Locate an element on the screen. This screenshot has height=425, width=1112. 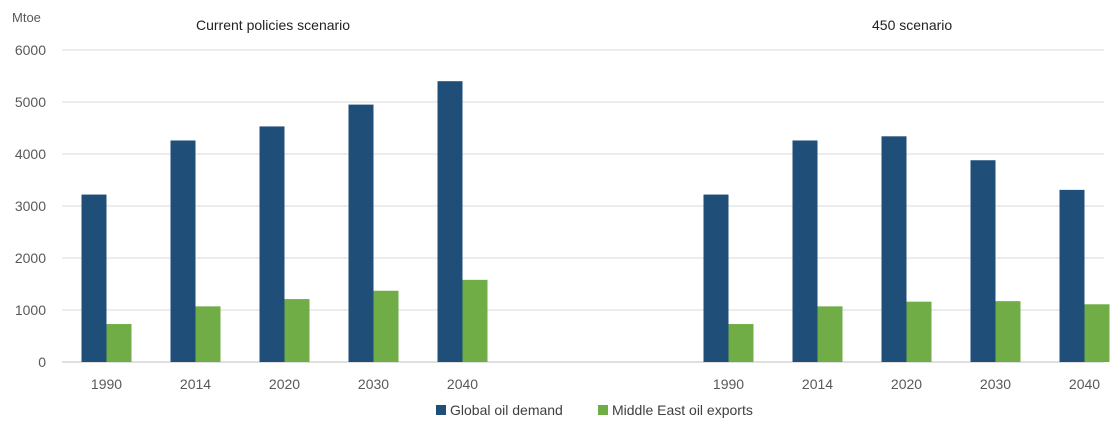
bar-450-1990-middle-east-oil-exports is located at coordinates (741, 343).